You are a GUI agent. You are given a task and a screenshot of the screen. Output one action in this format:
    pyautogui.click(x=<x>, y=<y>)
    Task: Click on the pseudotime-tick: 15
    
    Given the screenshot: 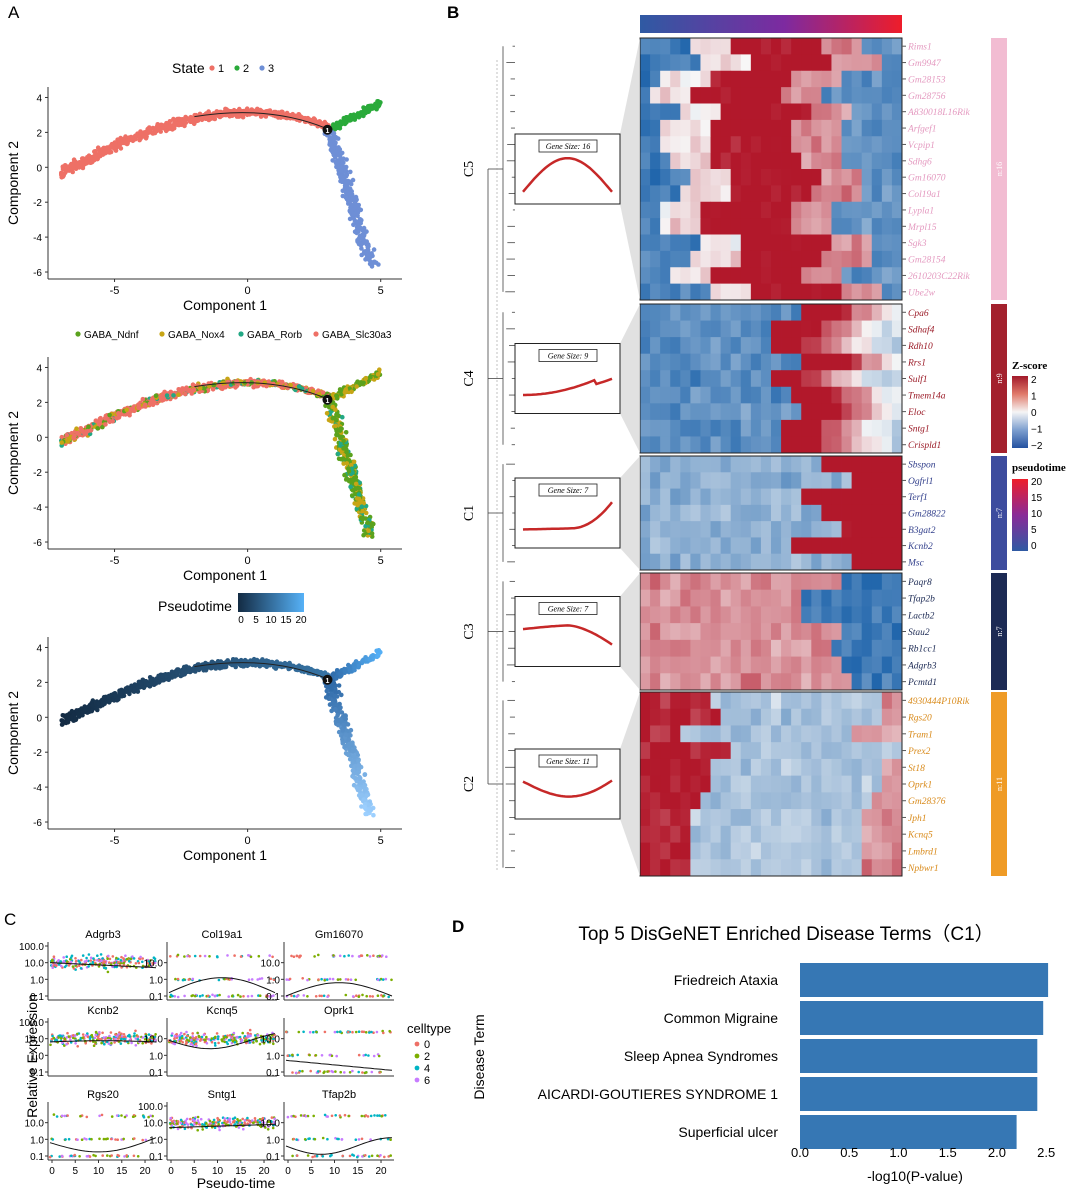 What is the action you would take?
    pyautogui.click(x=286, y=620)
    